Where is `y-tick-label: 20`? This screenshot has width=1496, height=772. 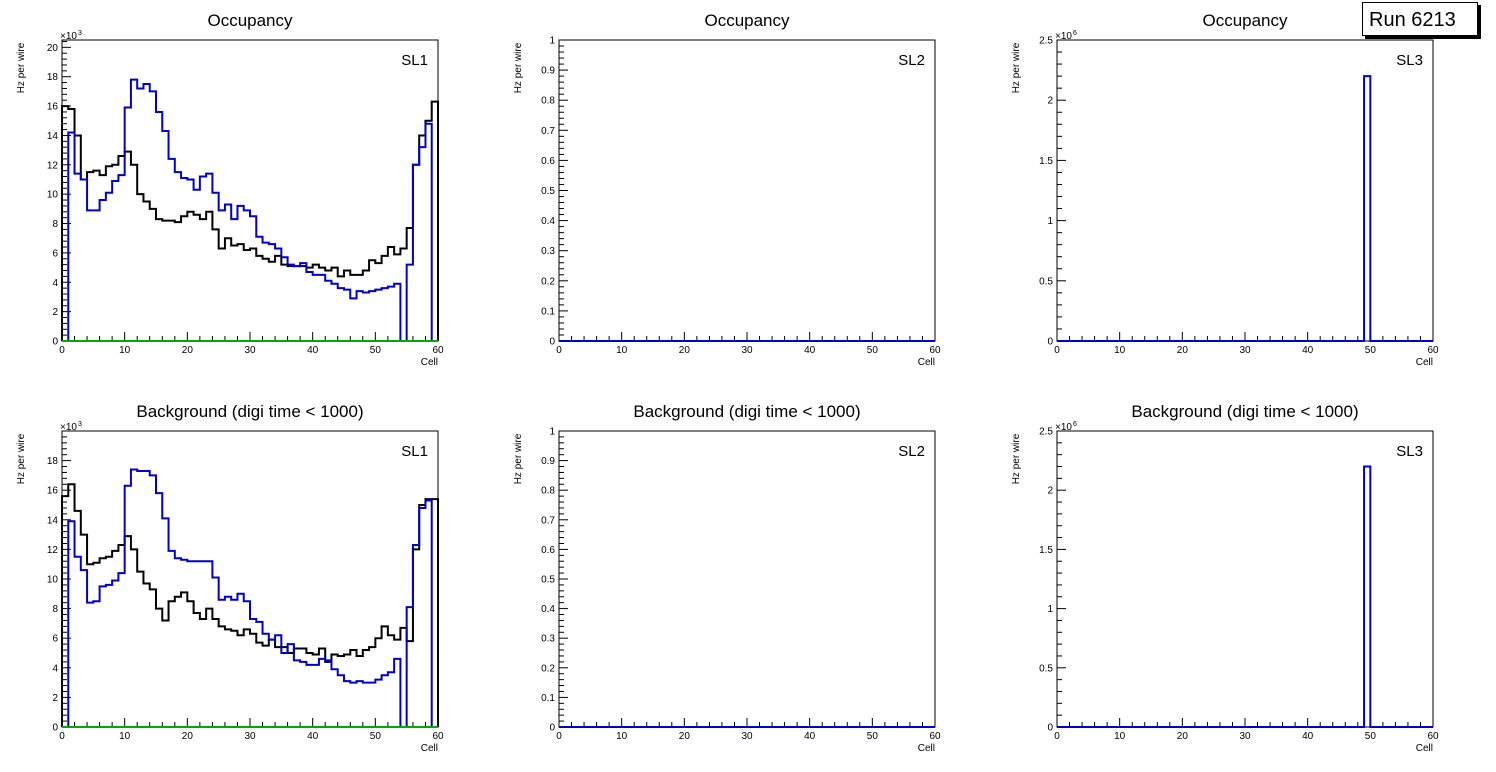 y-tick-label: 20 is located at coordinates (53, 48).